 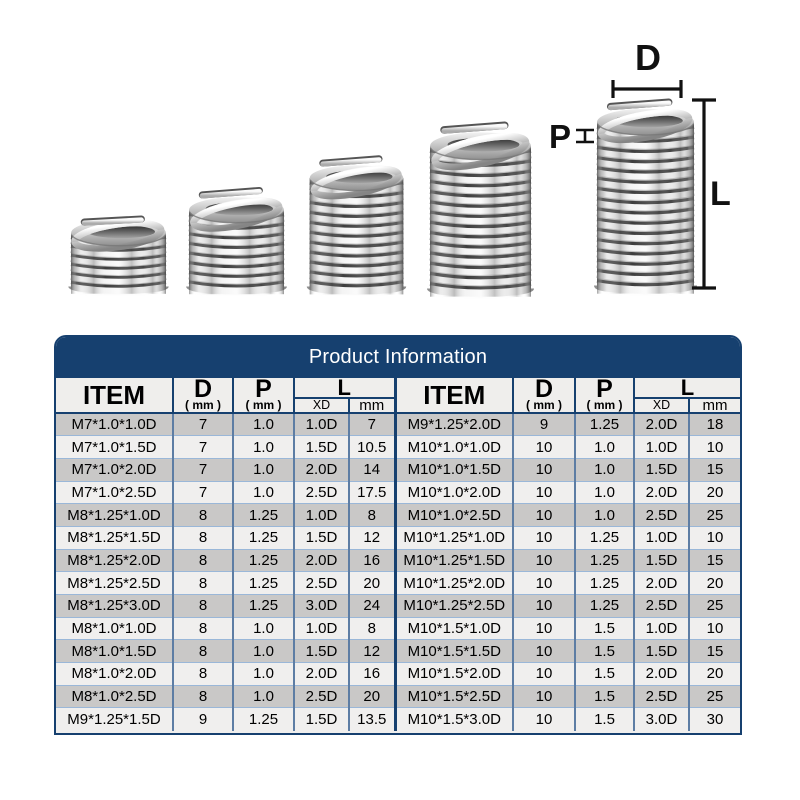 I want to click on svg-text: P, so click(x=560, y=136).